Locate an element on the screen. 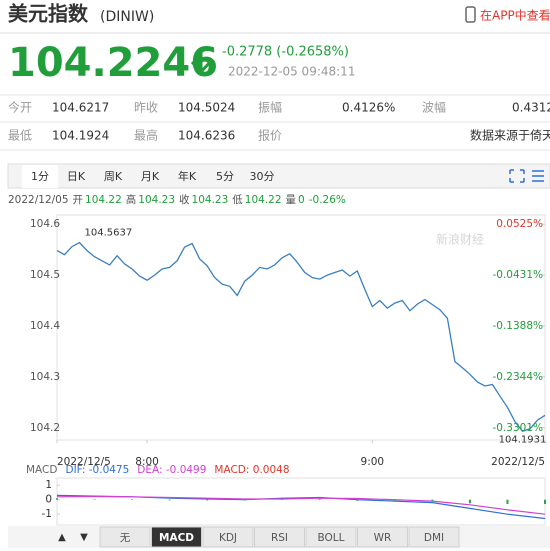 This screenshot has width=550, height=551. price: 104.2246 is located at coordinates (113, 63).